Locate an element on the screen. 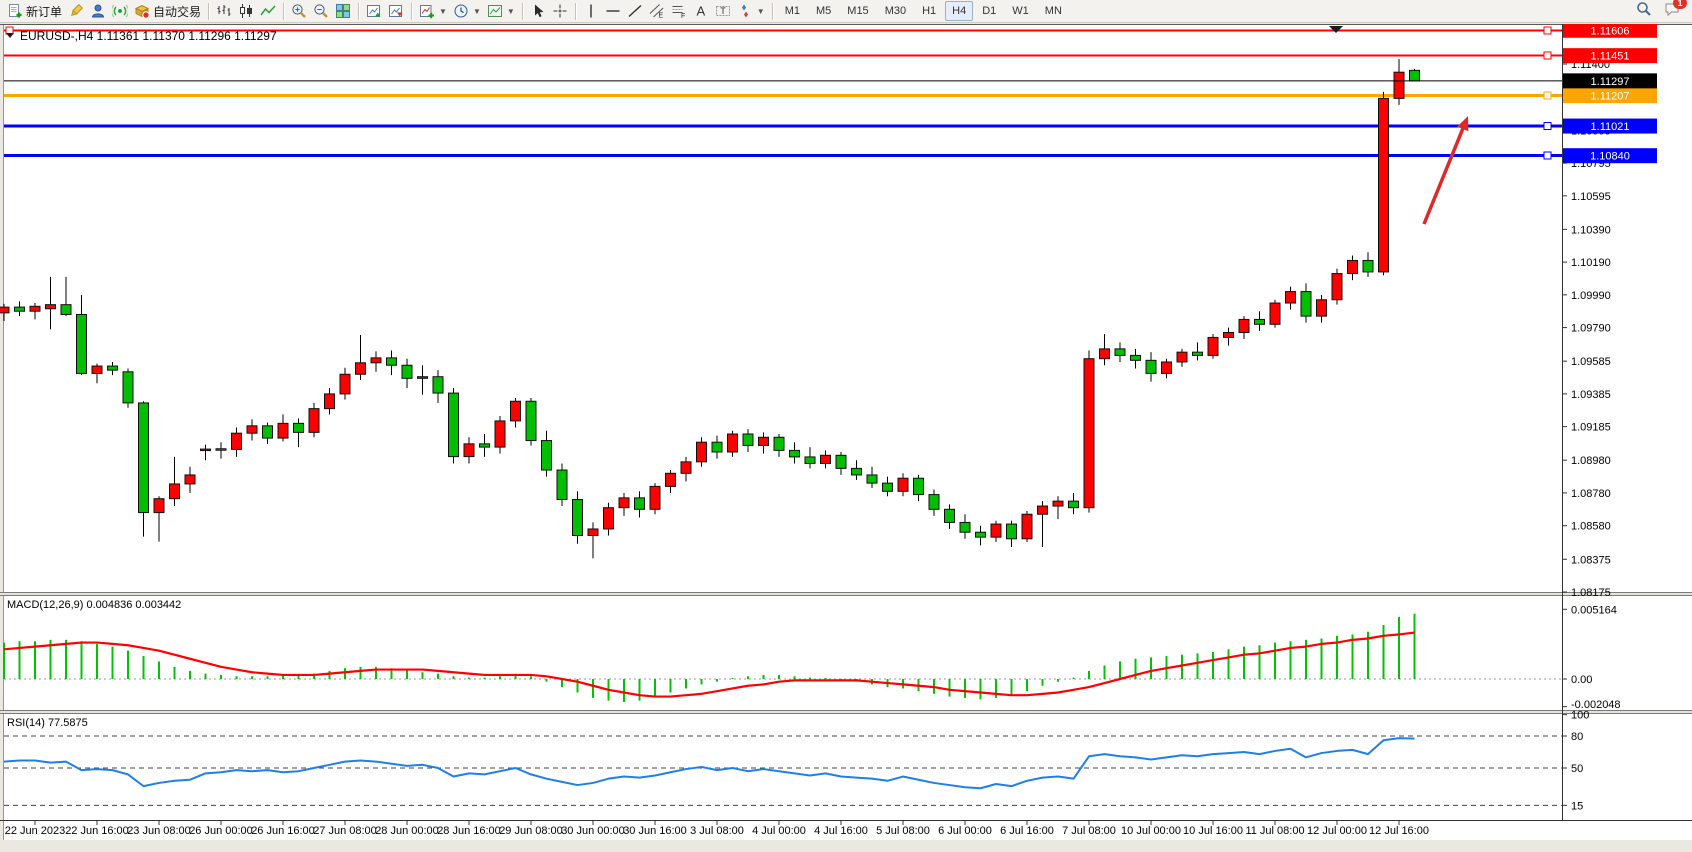  add-indicator-icon is located at coordinates (427, 12).